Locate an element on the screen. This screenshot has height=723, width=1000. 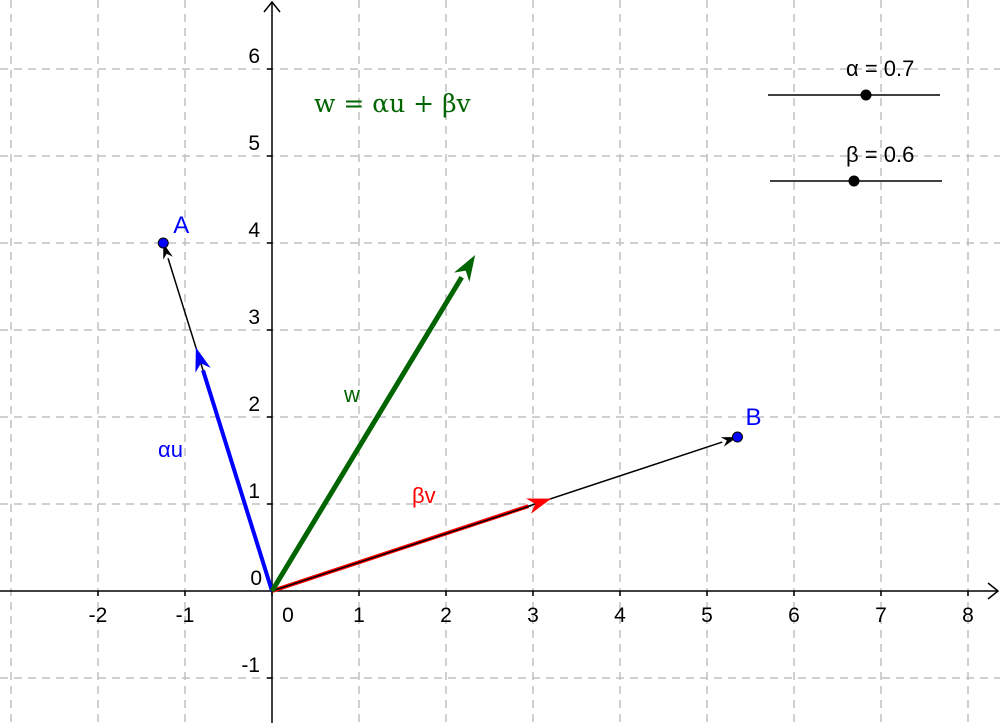
x-tick-label: 2 is located at coordinates (446, 615).